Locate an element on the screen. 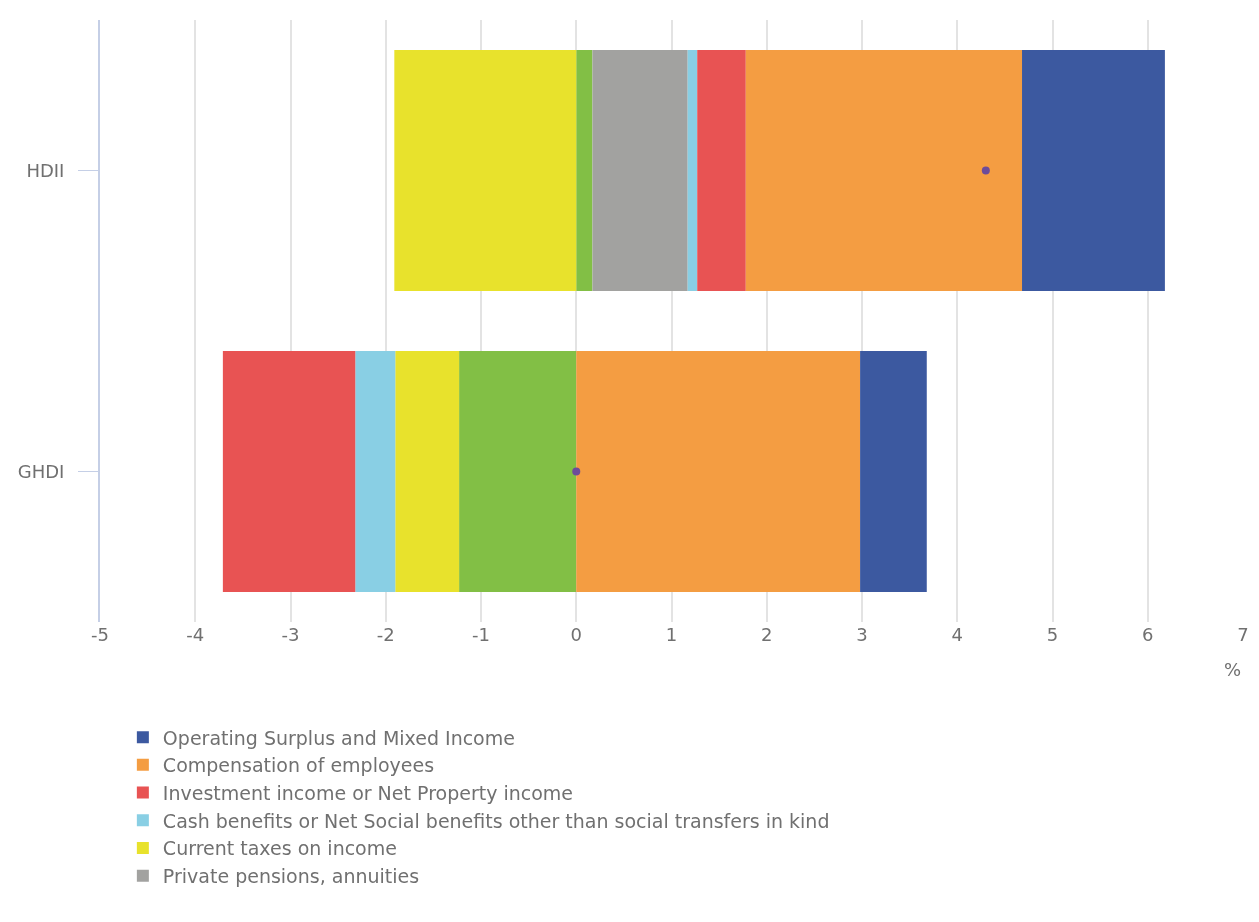 The width and height of the screenshot is (1259, 922). legend-label: Investment income or Net Property income is located at coordinates (368, 792).